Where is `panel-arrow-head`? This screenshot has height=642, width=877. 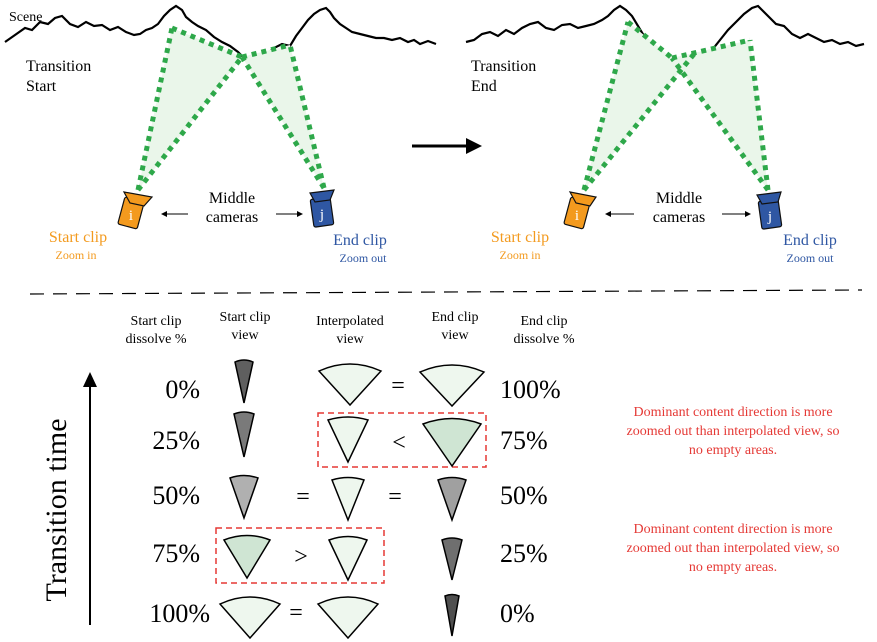 panel-arrow-head is located at coordinates (474, 146).